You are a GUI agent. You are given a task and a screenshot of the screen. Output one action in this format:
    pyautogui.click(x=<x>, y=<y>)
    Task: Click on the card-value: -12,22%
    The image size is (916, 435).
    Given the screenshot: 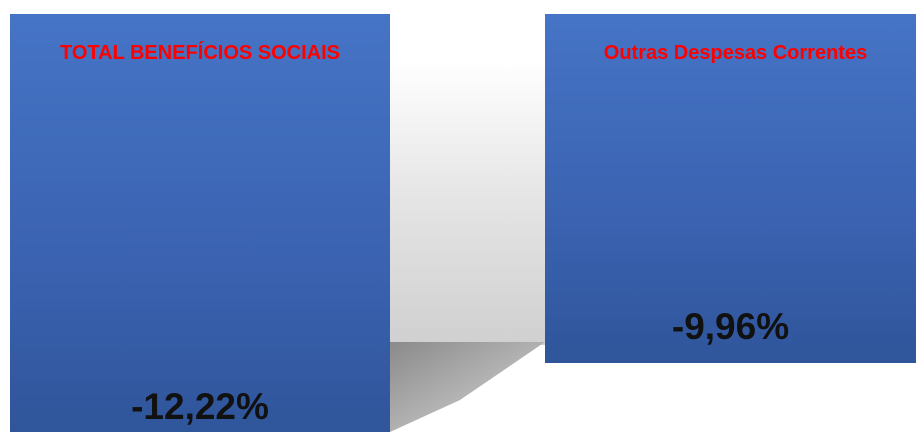 What is the action you would take?
    pyautogui.click(x=200, y=406)
    